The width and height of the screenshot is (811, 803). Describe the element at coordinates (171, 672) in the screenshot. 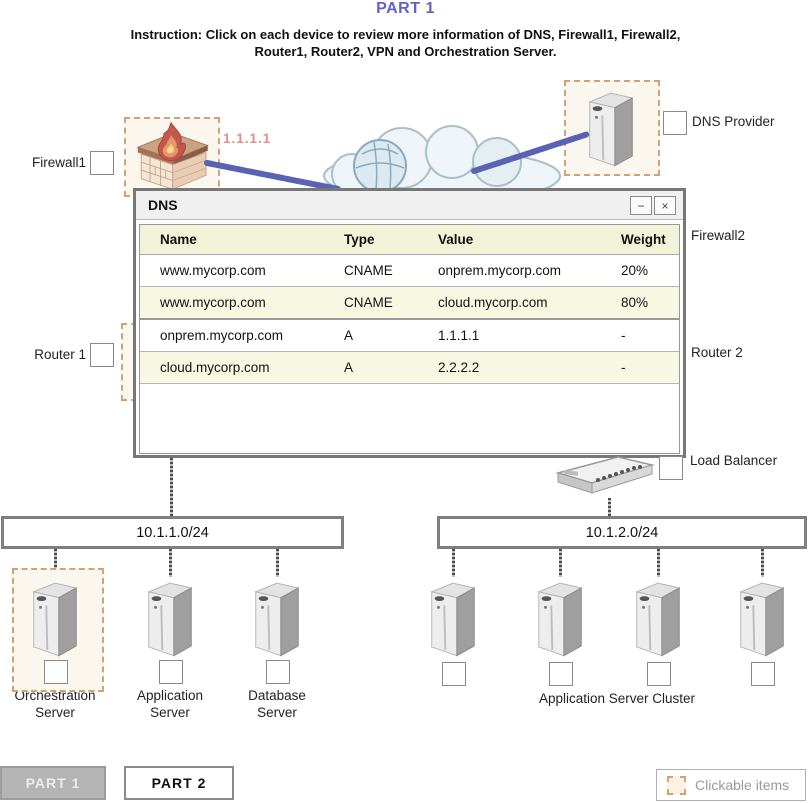

I see `application-server-checkbox` at that location.